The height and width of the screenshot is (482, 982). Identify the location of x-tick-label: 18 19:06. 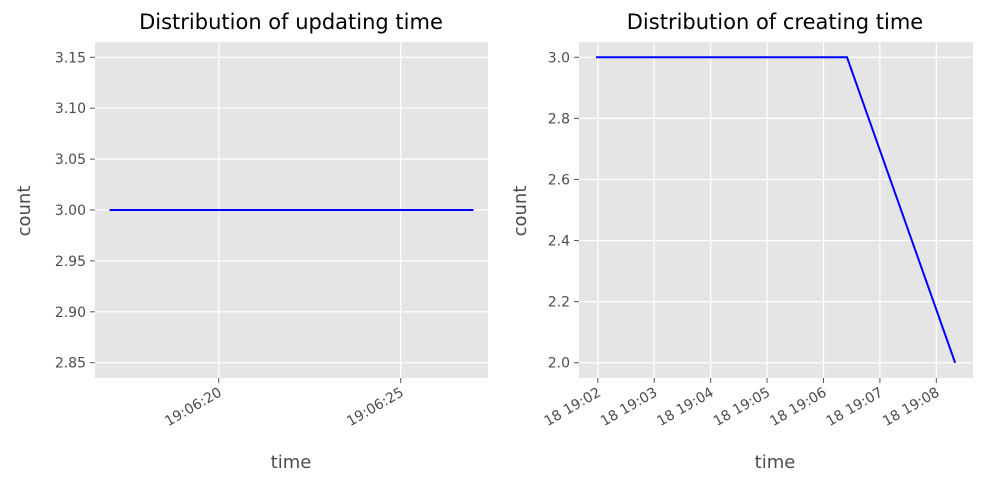
(798, 407).